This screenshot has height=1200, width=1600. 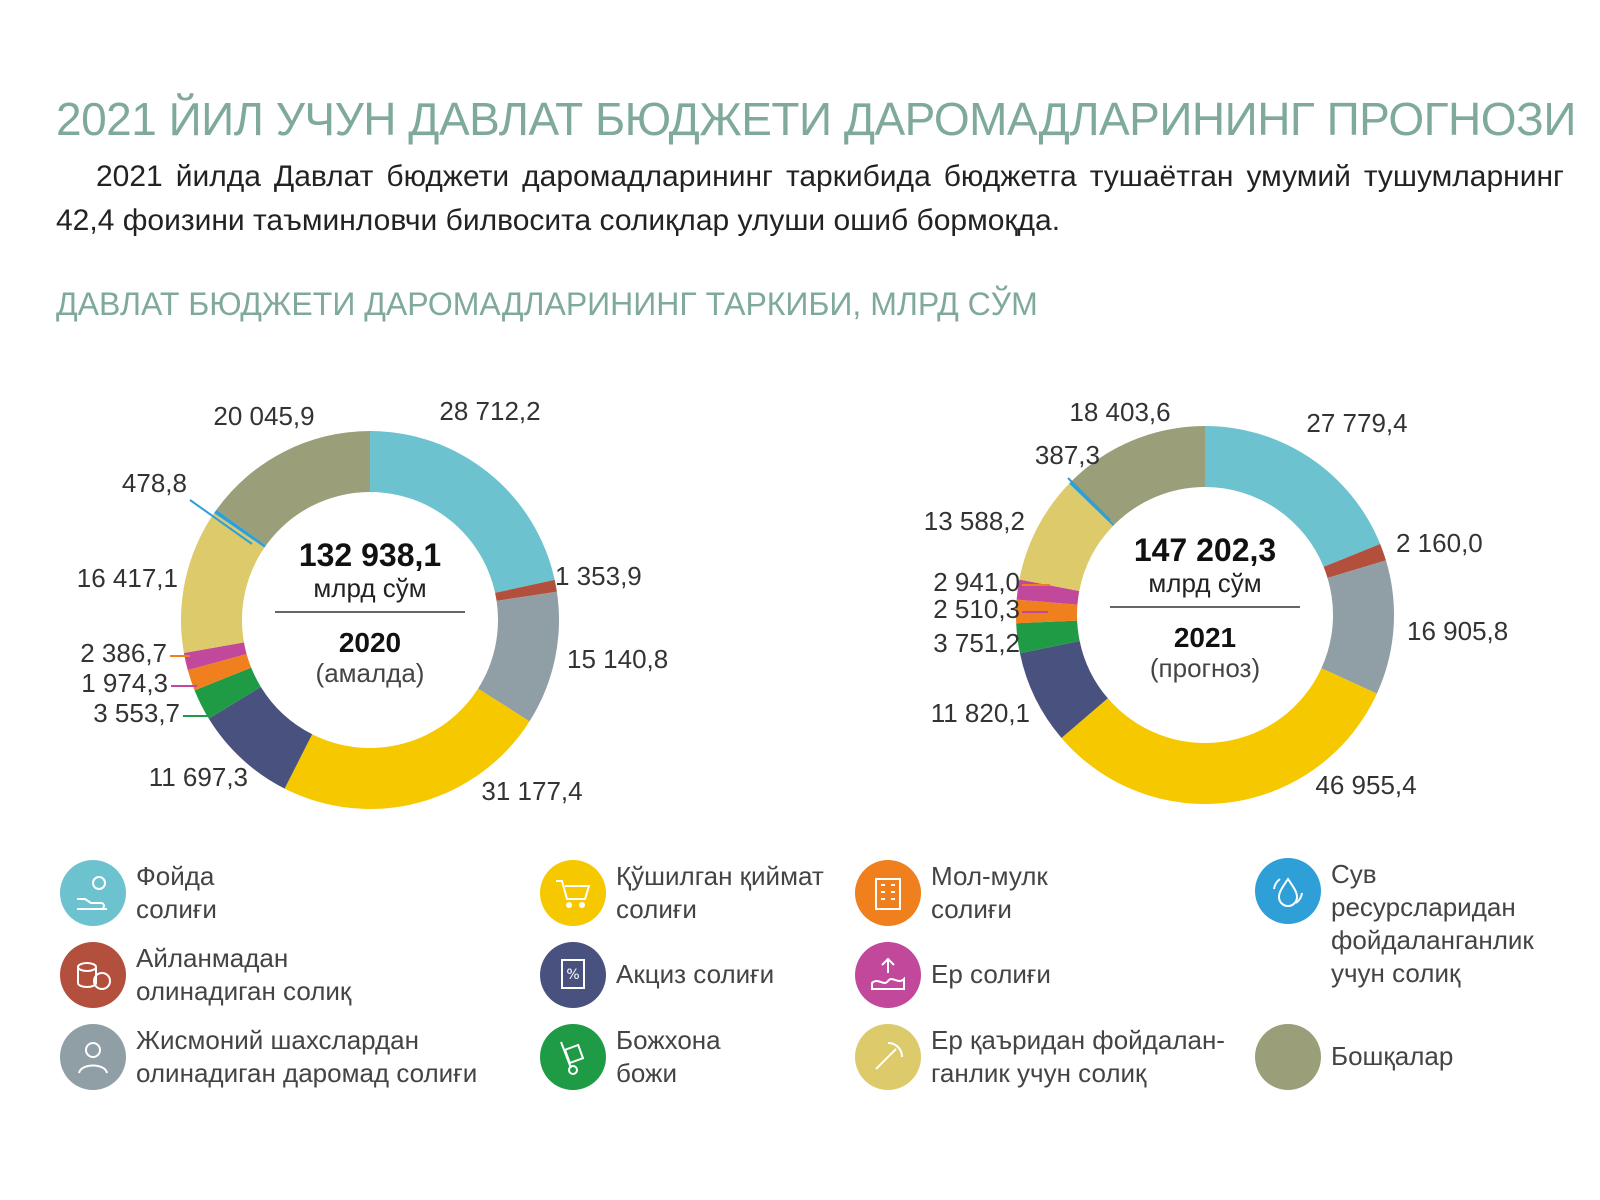 What do you see at coordinates (888, 1057) in the screenshot?
I see `mining-icon` at bounding box center [888, 1057].